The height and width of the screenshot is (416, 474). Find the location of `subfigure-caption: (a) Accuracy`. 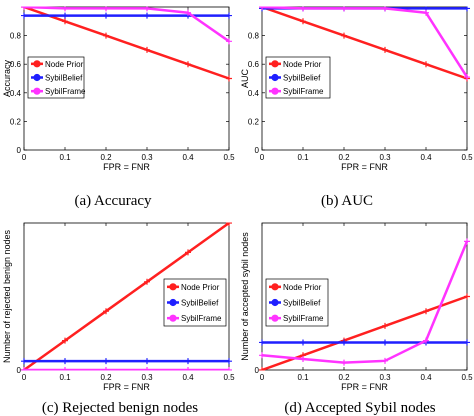

subfigure-caption: (a) Accuracy is located at coordinates (113, 201).